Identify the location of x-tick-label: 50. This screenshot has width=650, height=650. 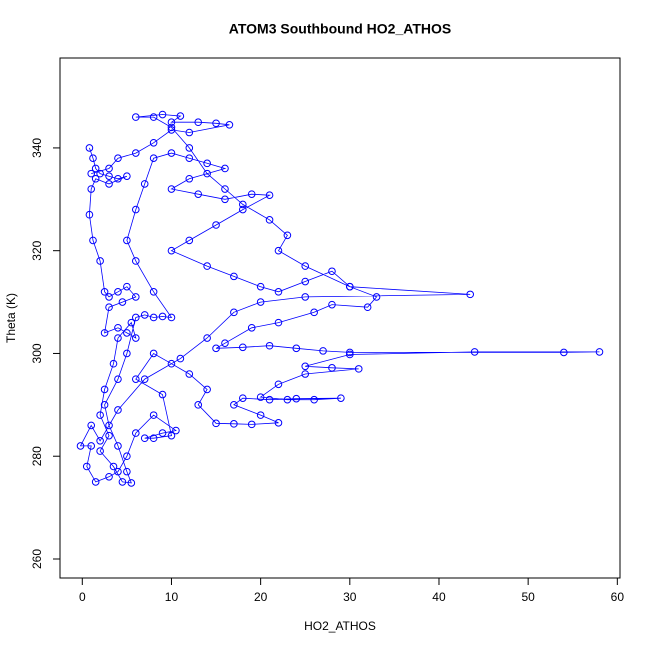
(528, 597).